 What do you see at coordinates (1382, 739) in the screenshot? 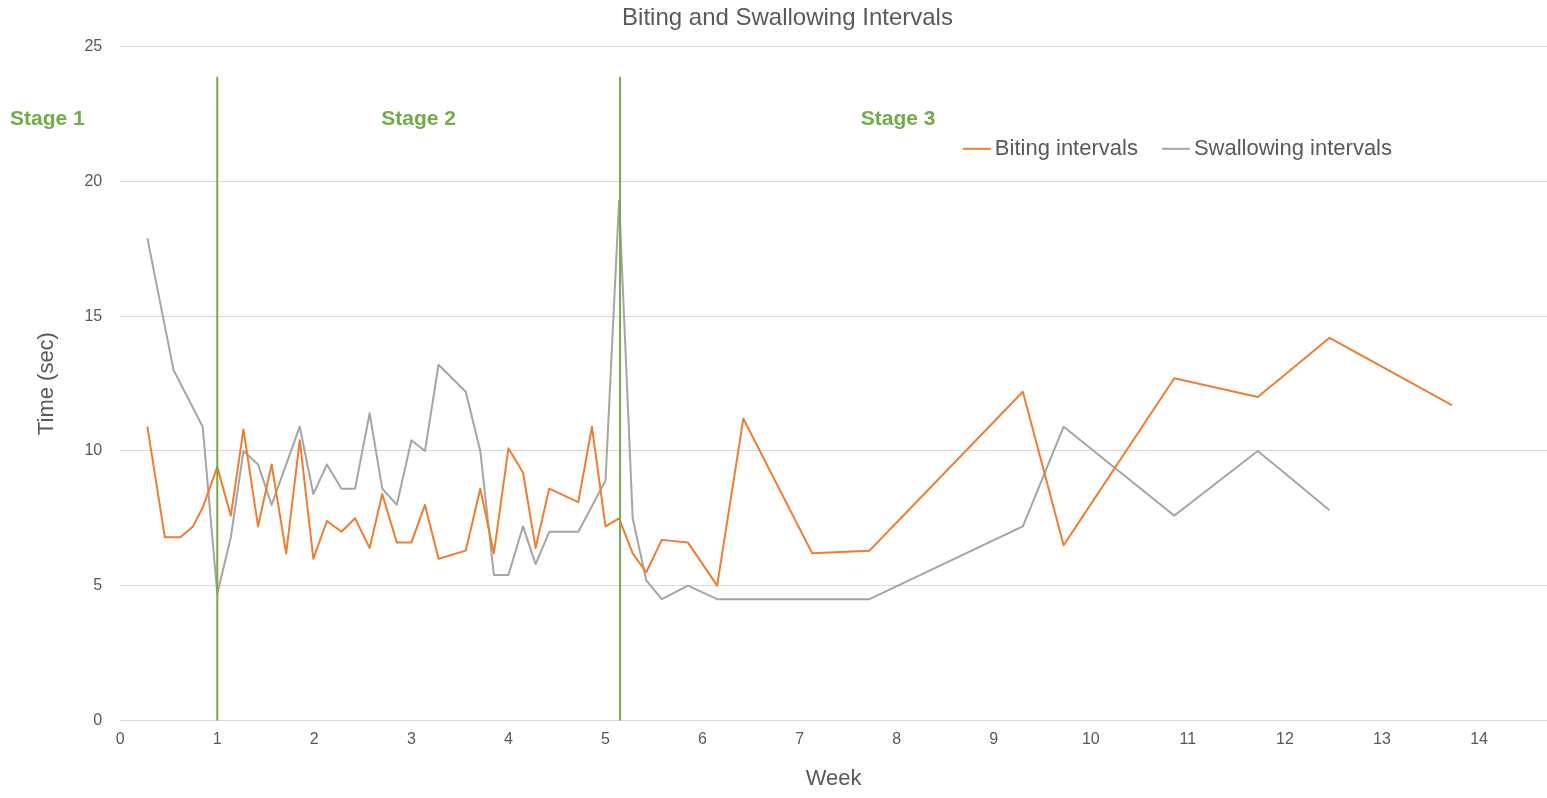
I see `x-tick-label: 13` at bounding box center [1382, 739].